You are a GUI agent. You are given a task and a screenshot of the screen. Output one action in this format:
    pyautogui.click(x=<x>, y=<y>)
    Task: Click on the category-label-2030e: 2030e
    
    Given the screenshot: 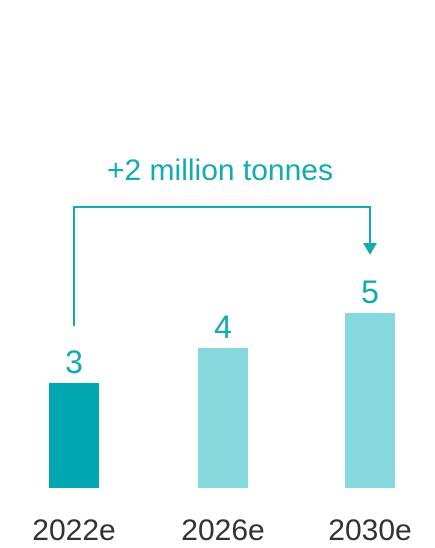 What is the action you would take?
    pyautogui.click(x=369, y=530)
    